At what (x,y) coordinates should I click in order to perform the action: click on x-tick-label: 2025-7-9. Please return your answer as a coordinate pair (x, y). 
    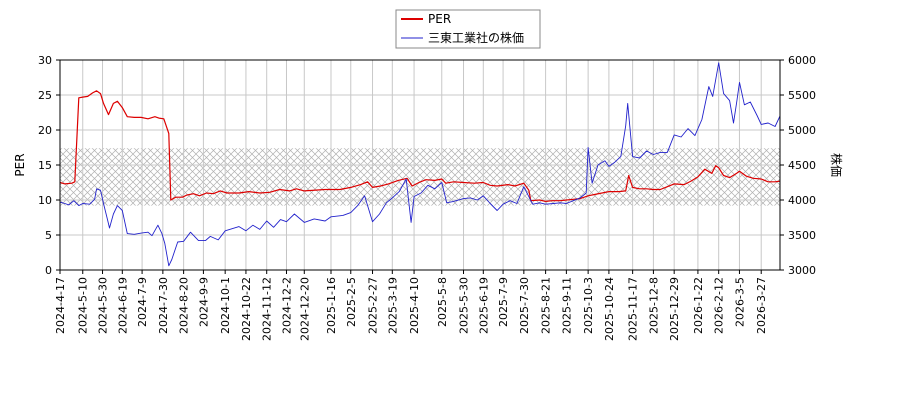
    Looking at the image, I should click on (503, 302).